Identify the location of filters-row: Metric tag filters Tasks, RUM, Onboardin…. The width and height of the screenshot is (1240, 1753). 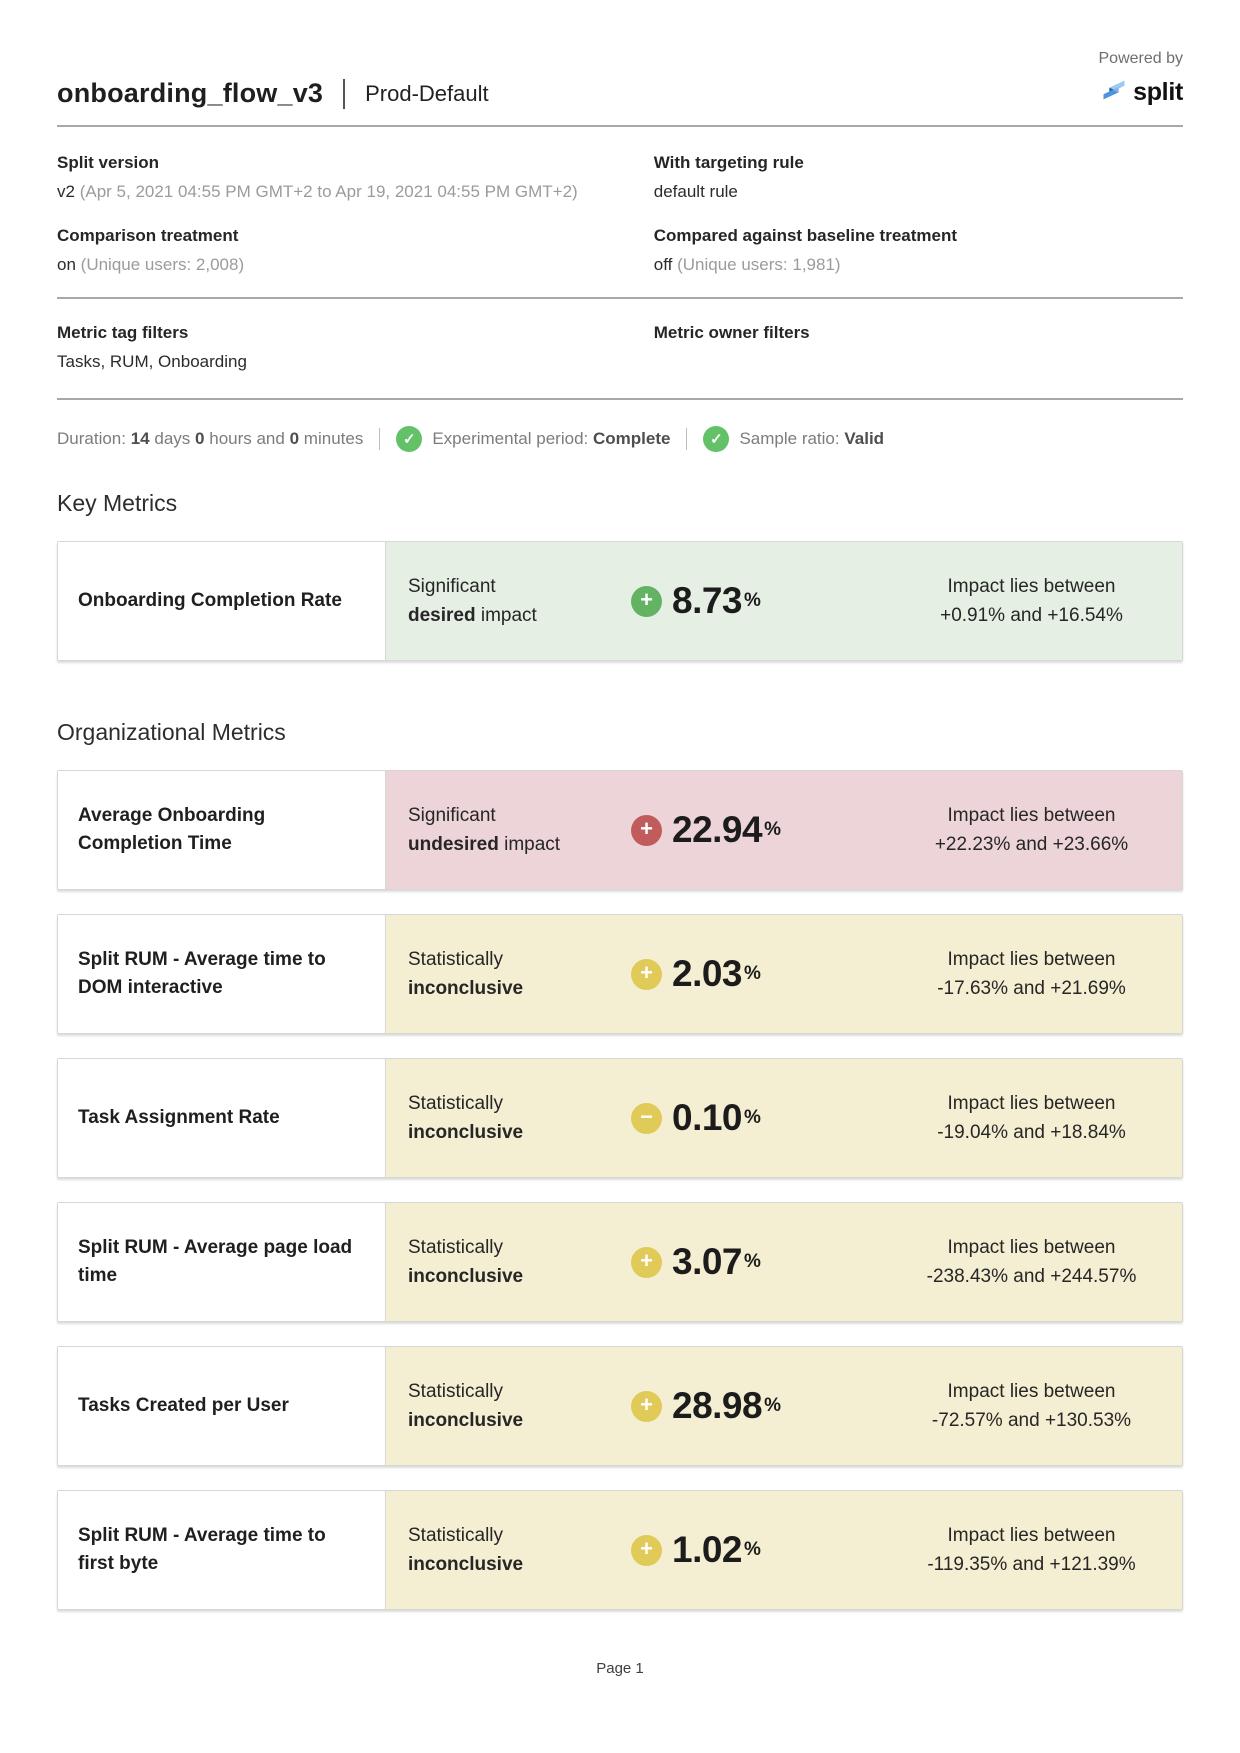
(620, 347).